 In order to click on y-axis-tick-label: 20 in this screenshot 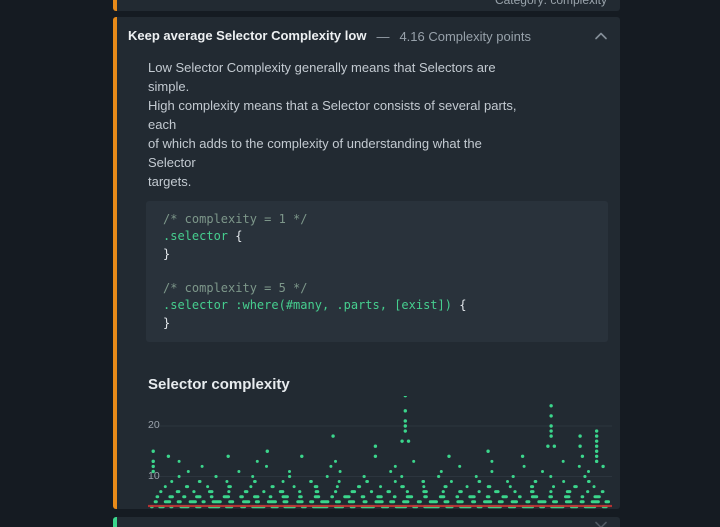, I will do `click(154, 425)`.